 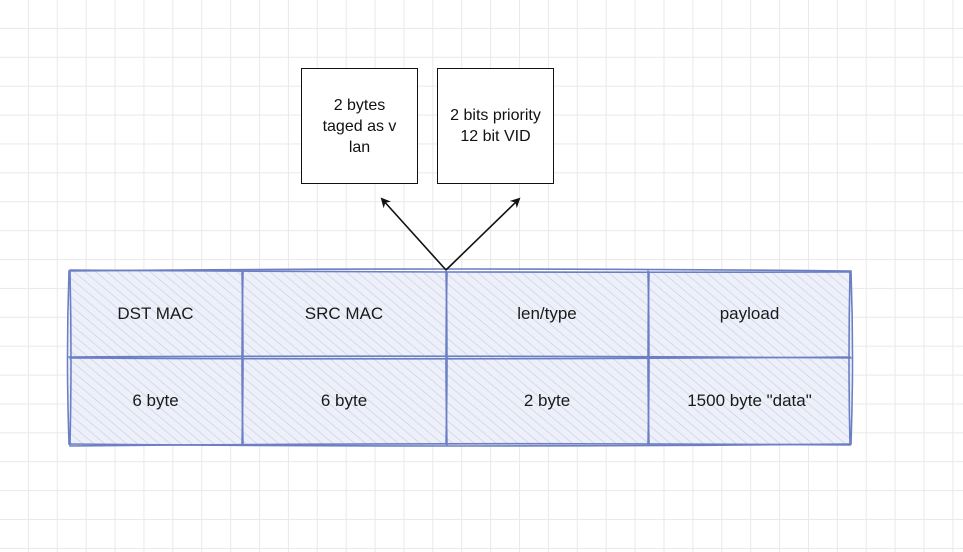 I want to click on size-cell-dst-mac: 6 byte, so click(x=155, y=400).